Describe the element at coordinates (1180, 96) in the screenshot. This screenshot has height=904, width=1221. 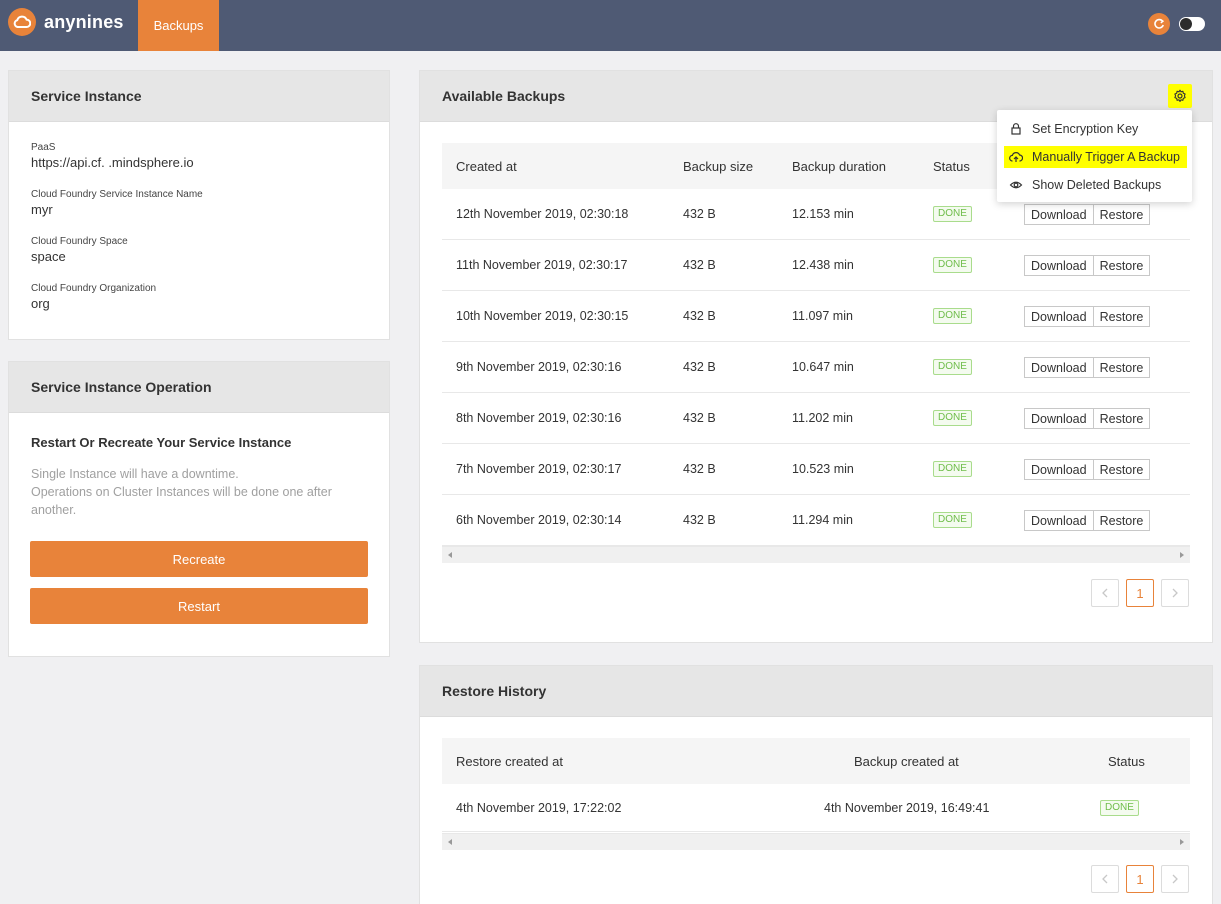
I see `settings-gear-icon` at that location.